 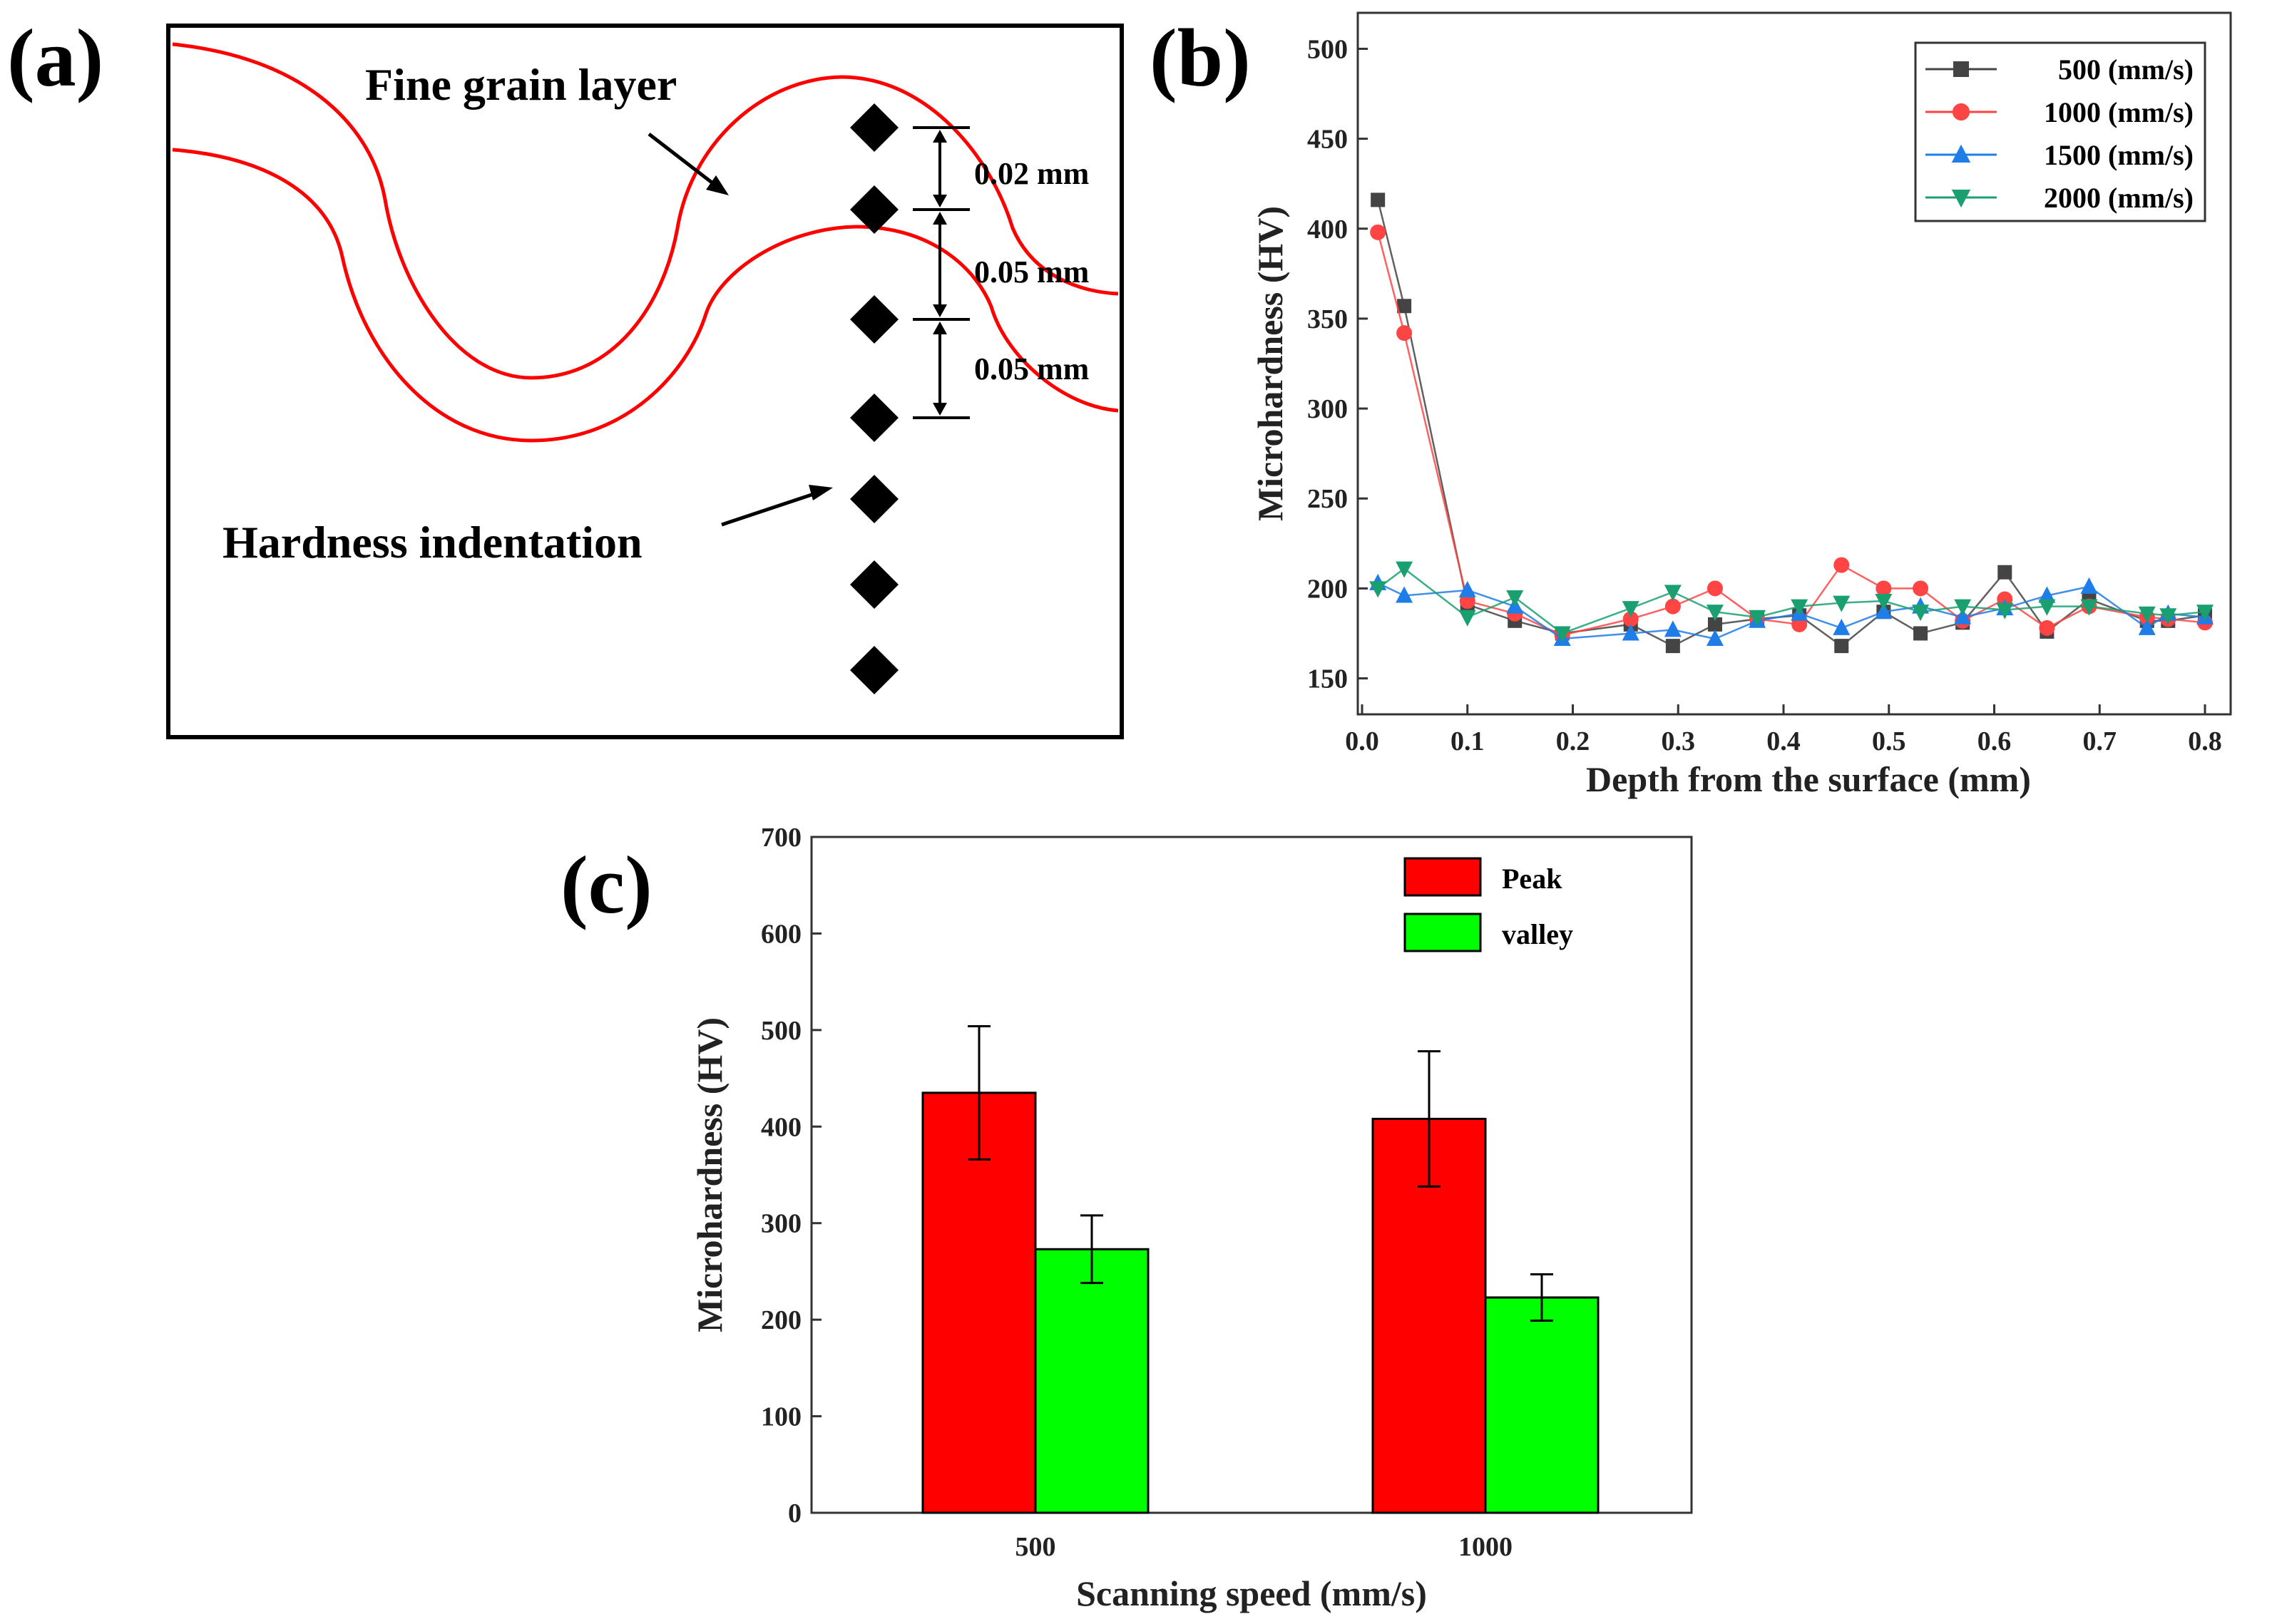 What do you see at coordinates (1260, 1269) in the screenshot?
I see `plot-c-bars` at bounding box center [1260, 1269].